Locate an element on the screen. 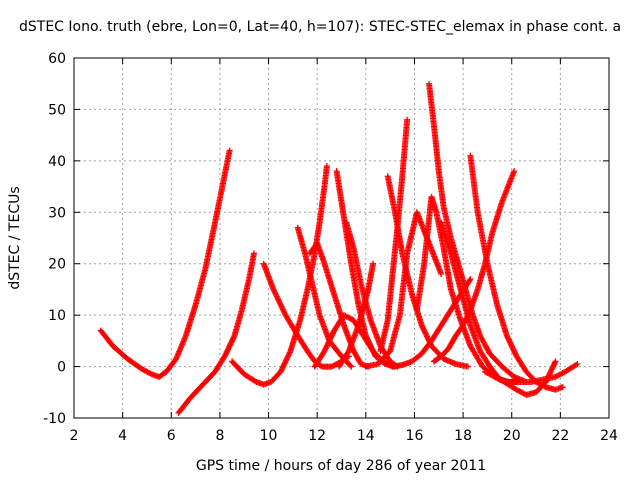 Image resolution: width=640 pixels, height=480 pixels. y-axis-label: dSTEC / TECUs is located at coordinates (15, 237).